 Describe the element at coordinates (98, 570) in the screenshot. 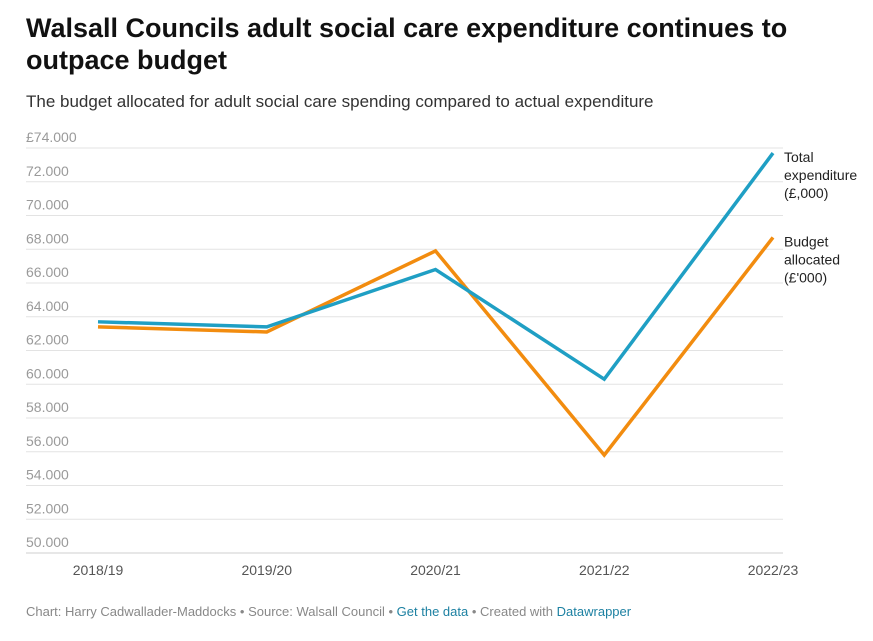

I see `x-tick-label: 2018/19` at that location.